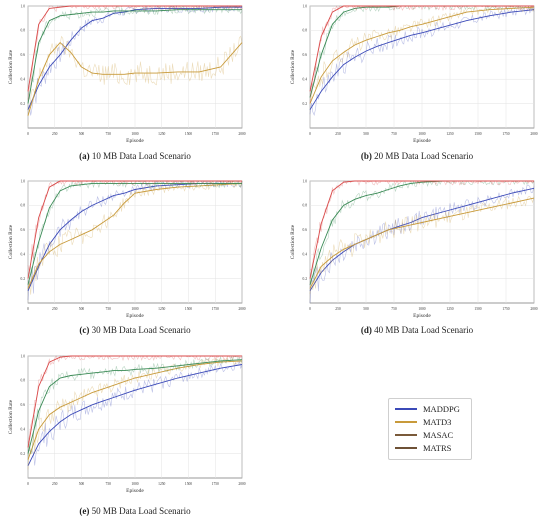 The image size is (550, 521). I want to click on legend-label-1: MATD3, so click(437, 422).